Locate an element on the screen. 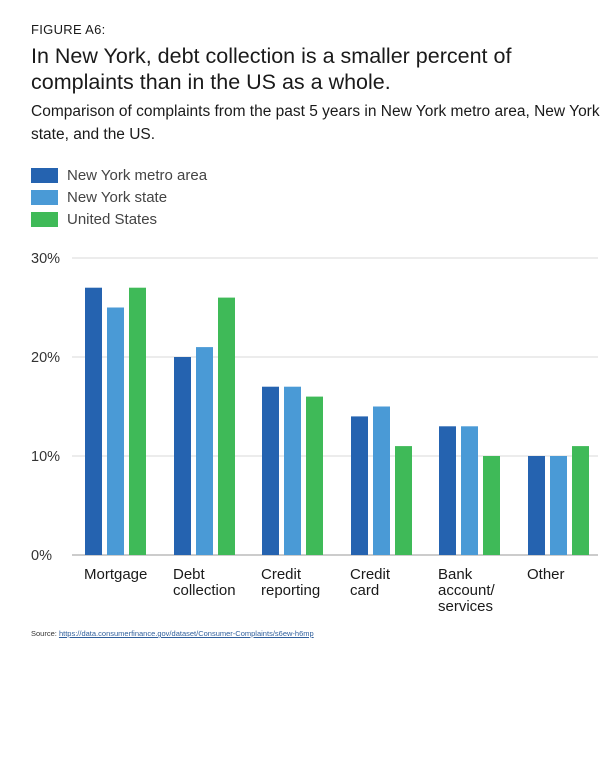 The width and height of the screenshot is (613, 776). x-tick-label: Bank account/services is located at coordinates (467, 590).